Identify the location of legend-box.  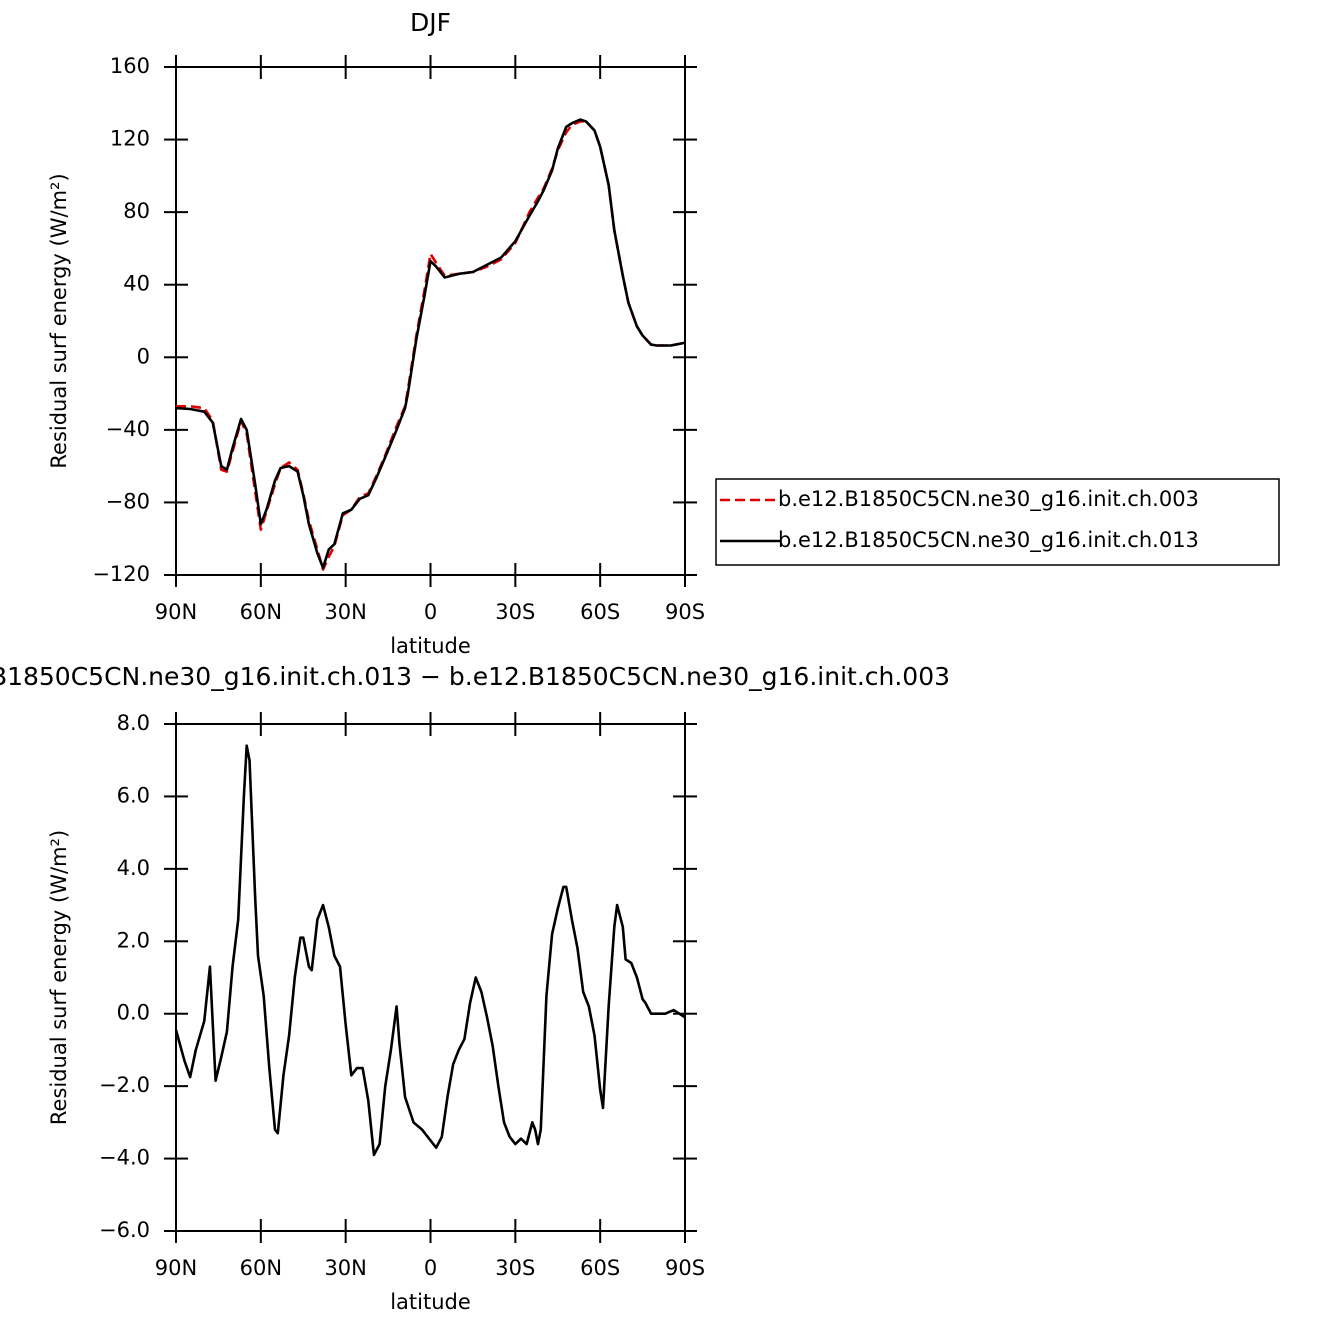
(997, 522).